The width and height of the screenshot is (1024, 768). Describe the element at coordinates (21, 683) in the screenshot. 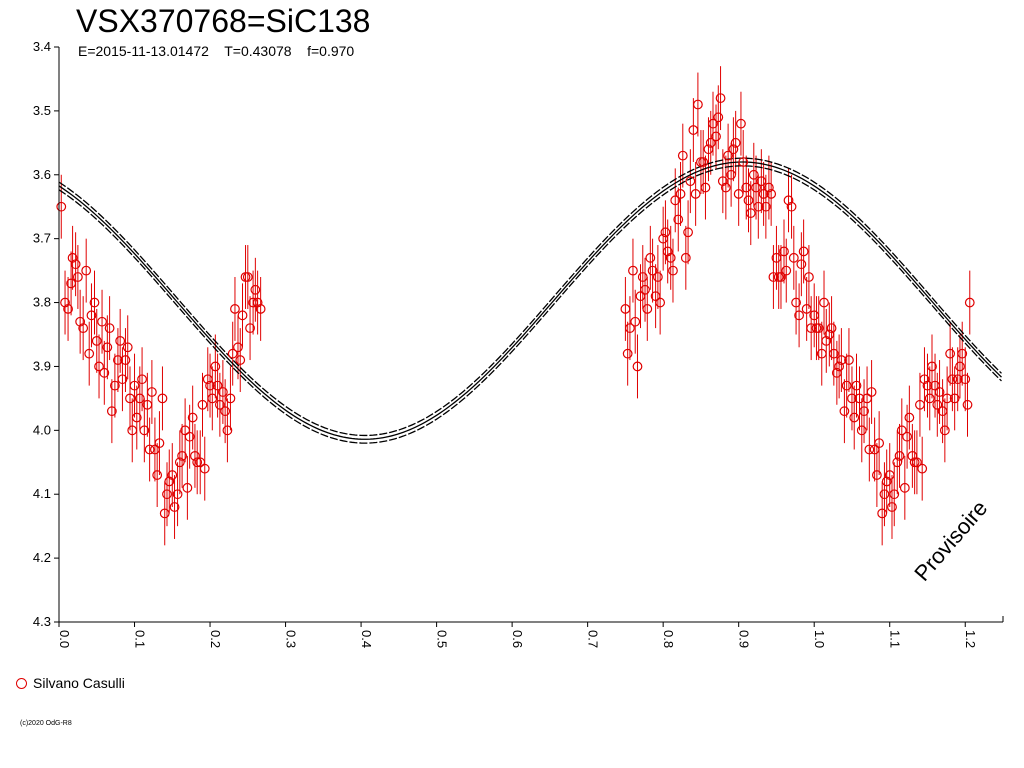

I see `legend-marker-icon` at that location.